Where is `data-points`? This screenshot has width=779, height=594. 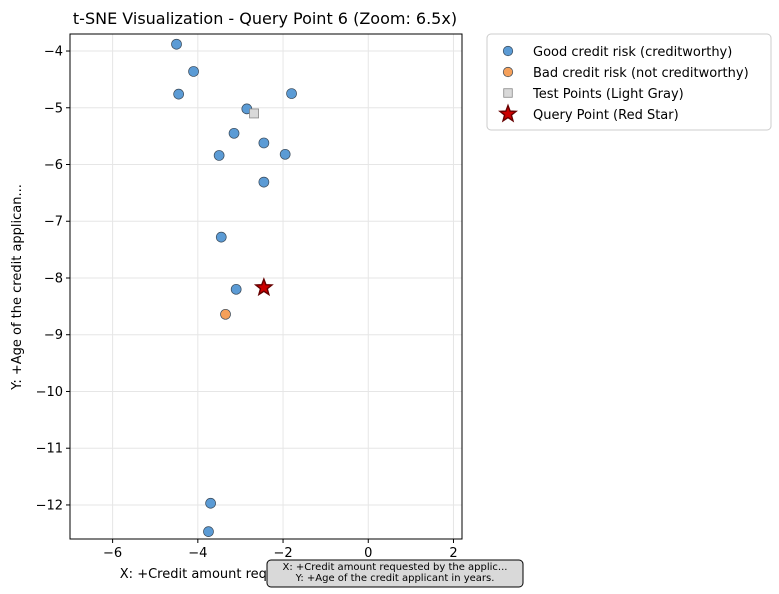 data-points is located at coordinates (234, 287).